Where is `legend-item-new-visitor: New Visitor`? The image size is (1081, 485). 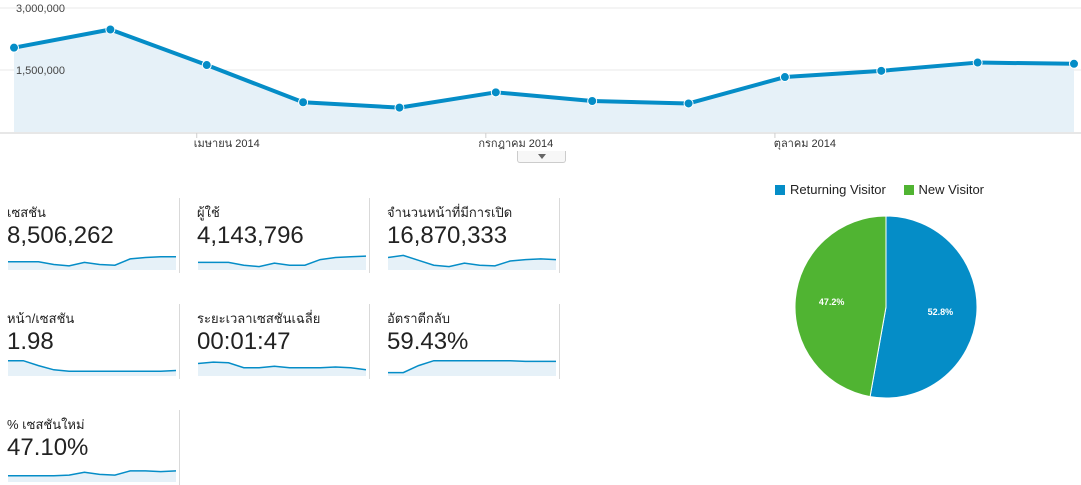 legend-item-new-visitor: New Visitor is located at coordinates (944, 189).